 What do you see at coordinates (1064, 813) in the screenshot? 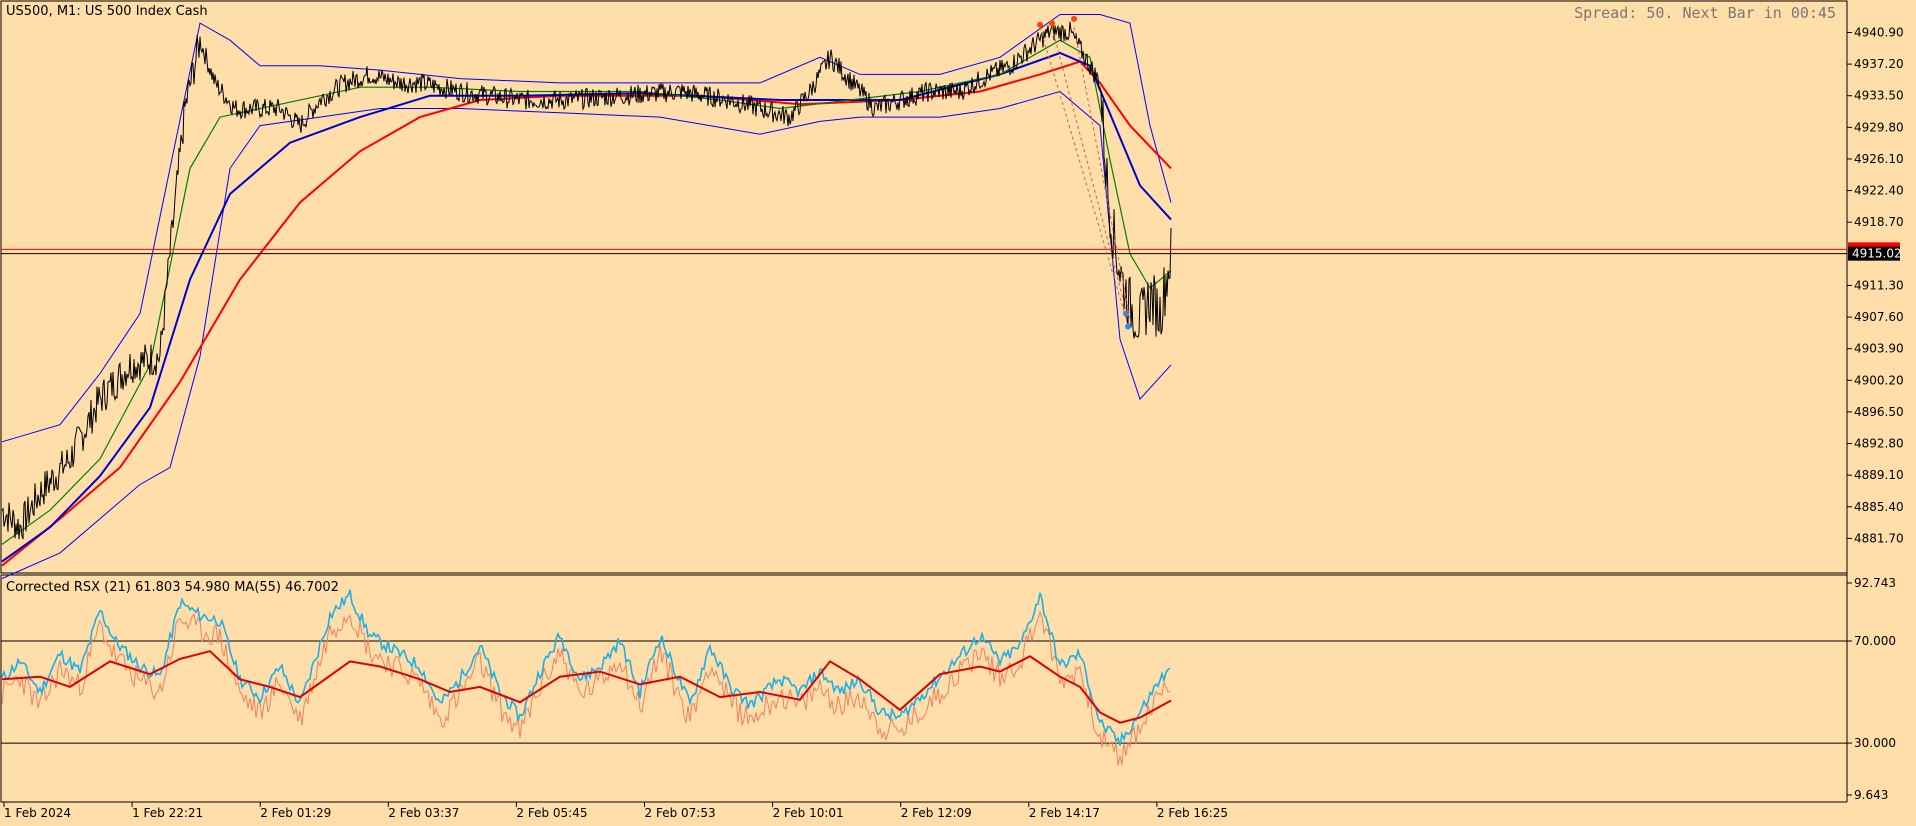
I see `time-tick-label: 2 Feb 14:17` at bounding box center [1064, 813].